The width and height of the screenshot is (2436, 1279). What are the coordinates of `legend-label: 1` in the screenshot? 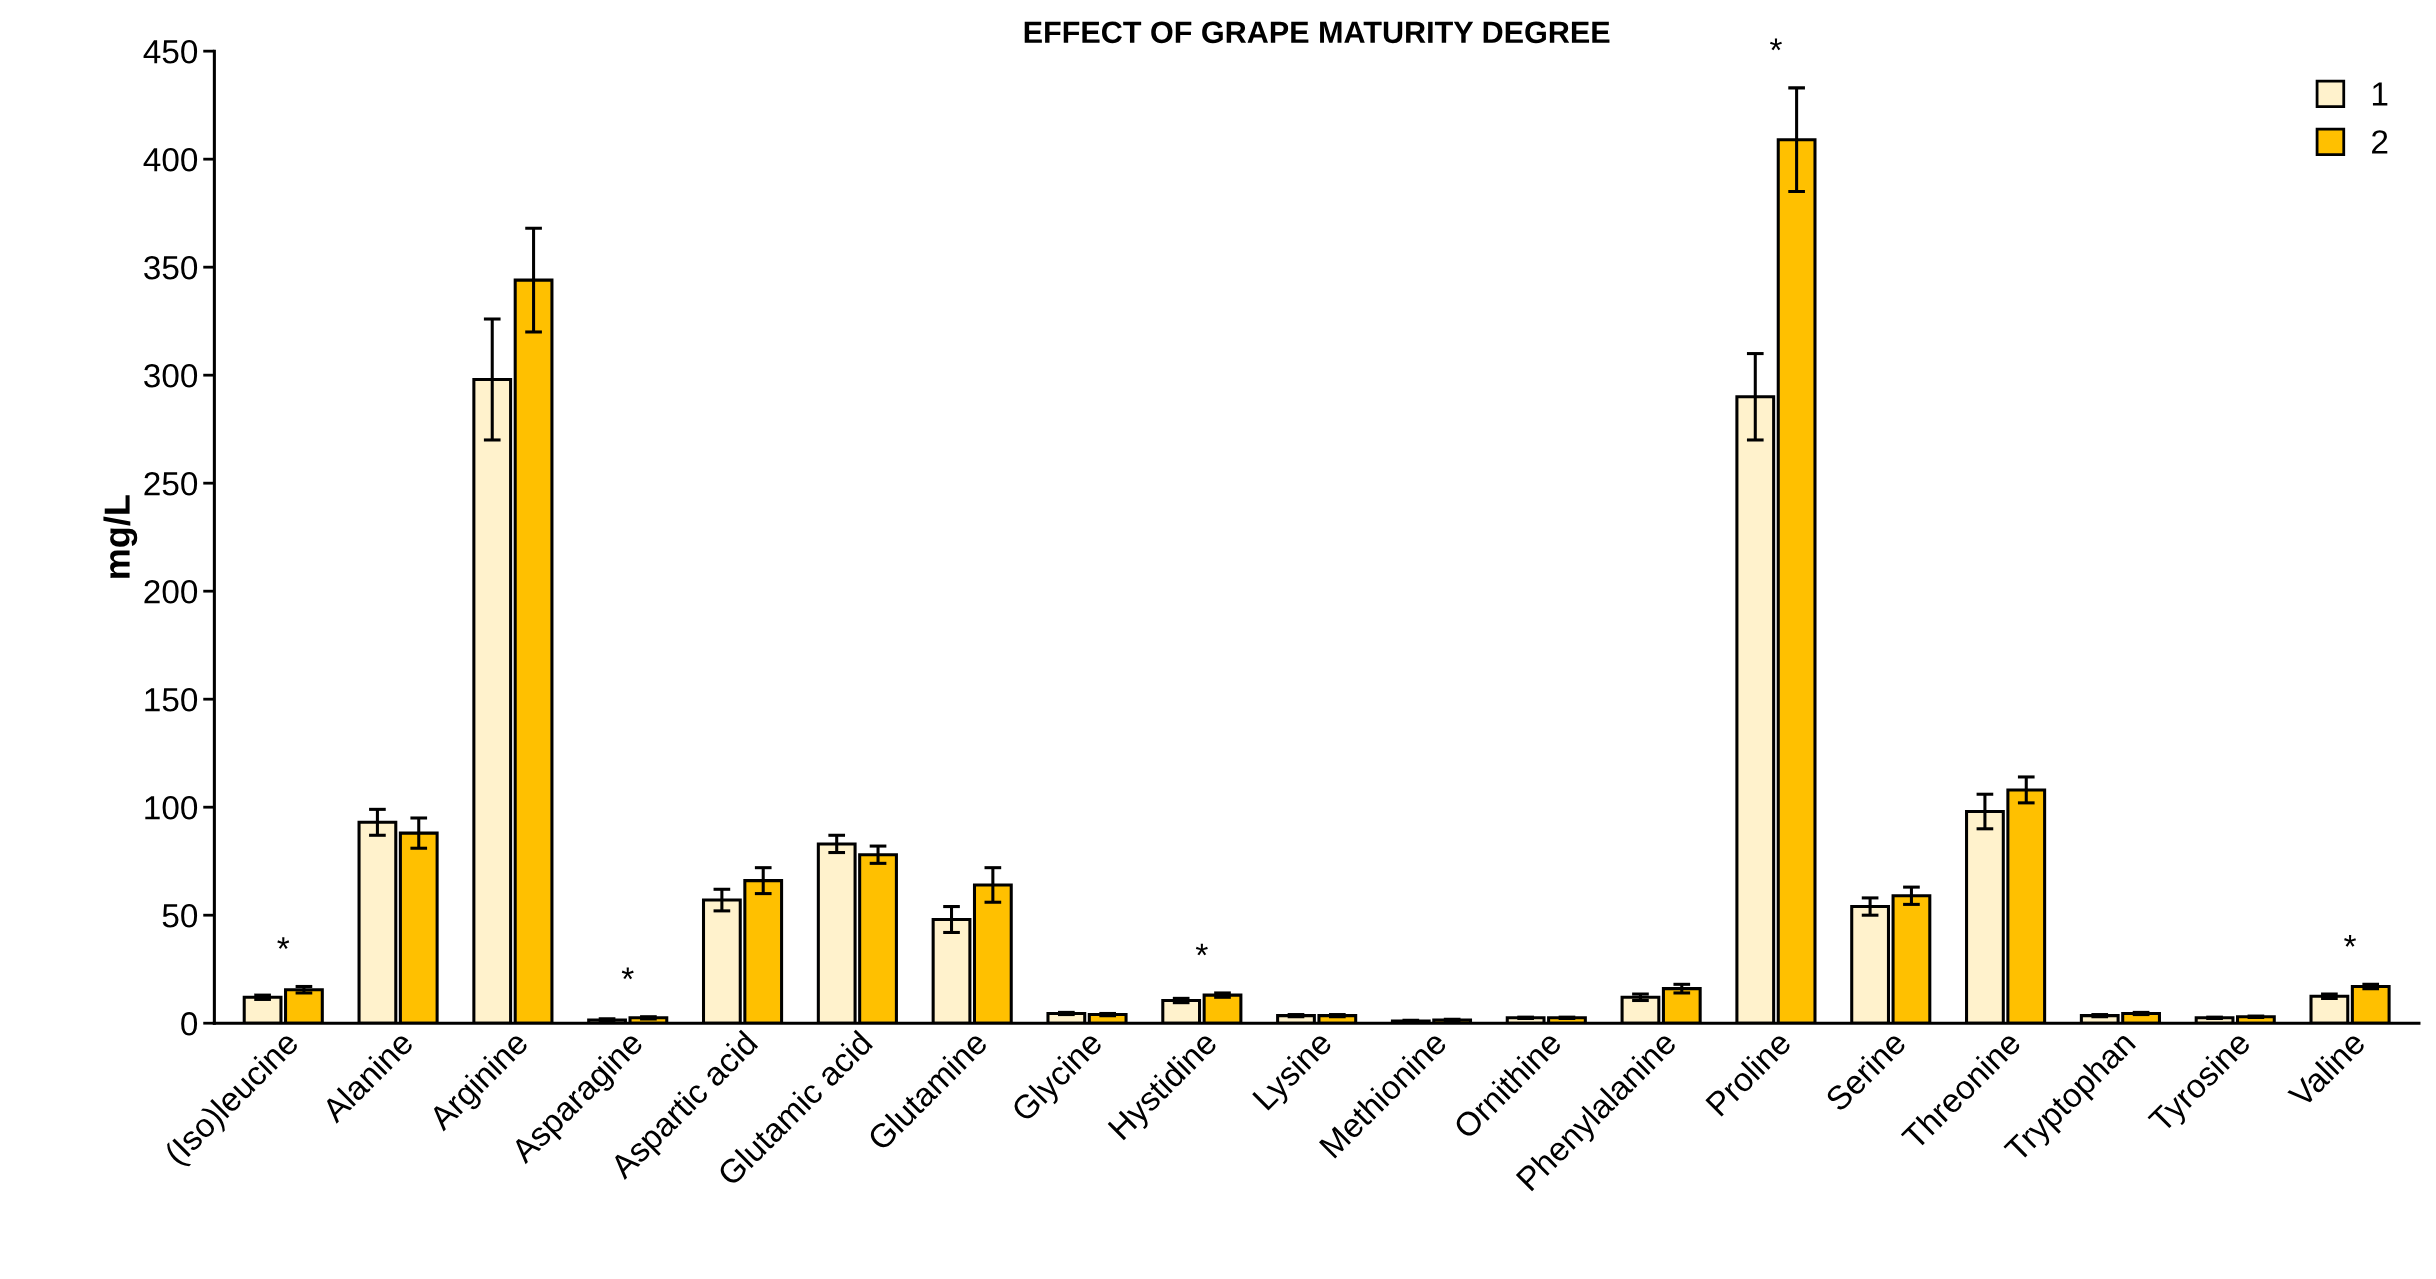 It's located at (2380, 94).